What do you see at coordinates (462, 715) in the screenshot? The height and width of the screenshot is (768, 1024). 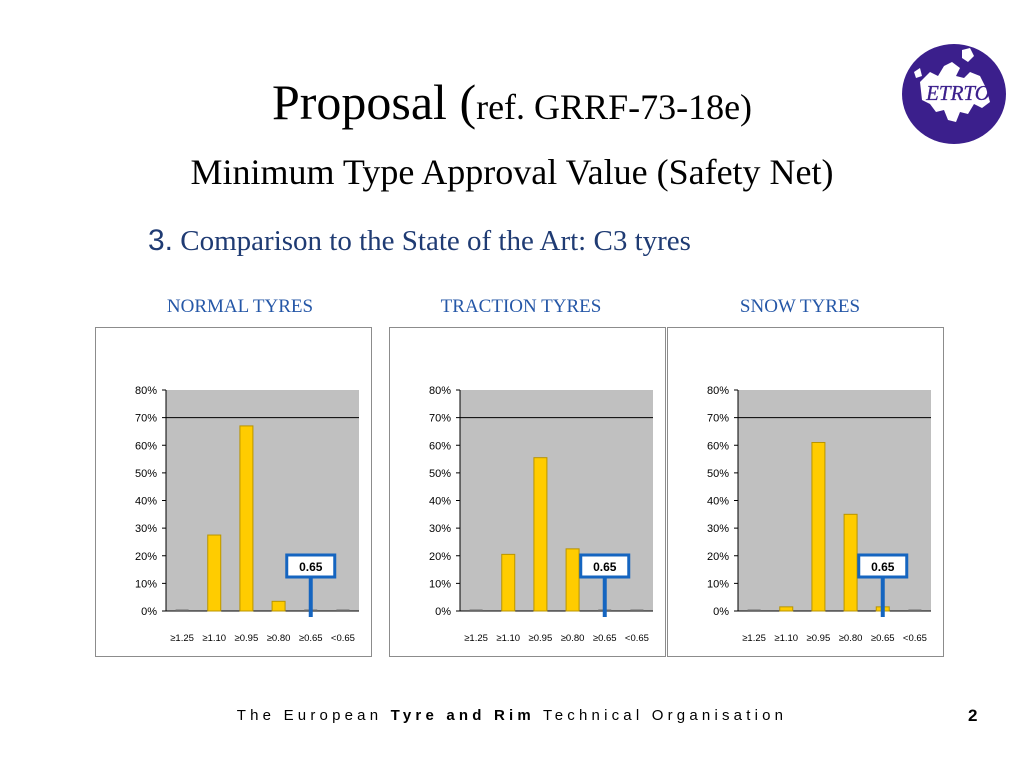 I see `footer-bold: Tyre and Rim` at bounding box center [462, 715].